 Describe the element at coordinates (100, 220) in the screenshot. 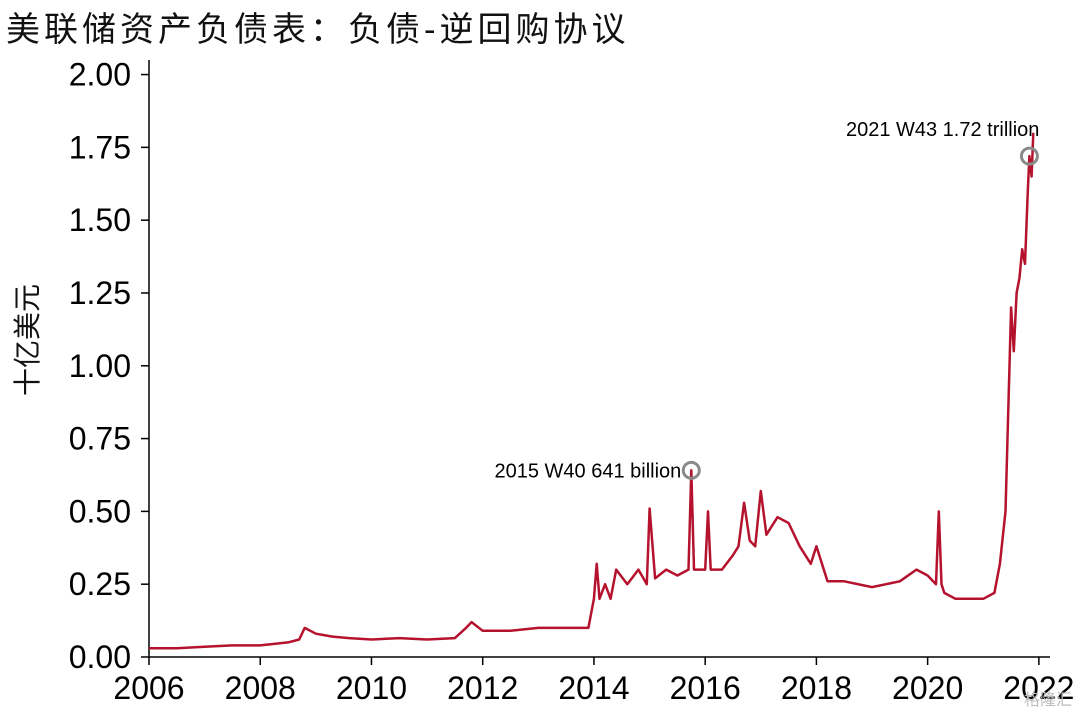

I see `y-tick-label: 1.50` at that location.